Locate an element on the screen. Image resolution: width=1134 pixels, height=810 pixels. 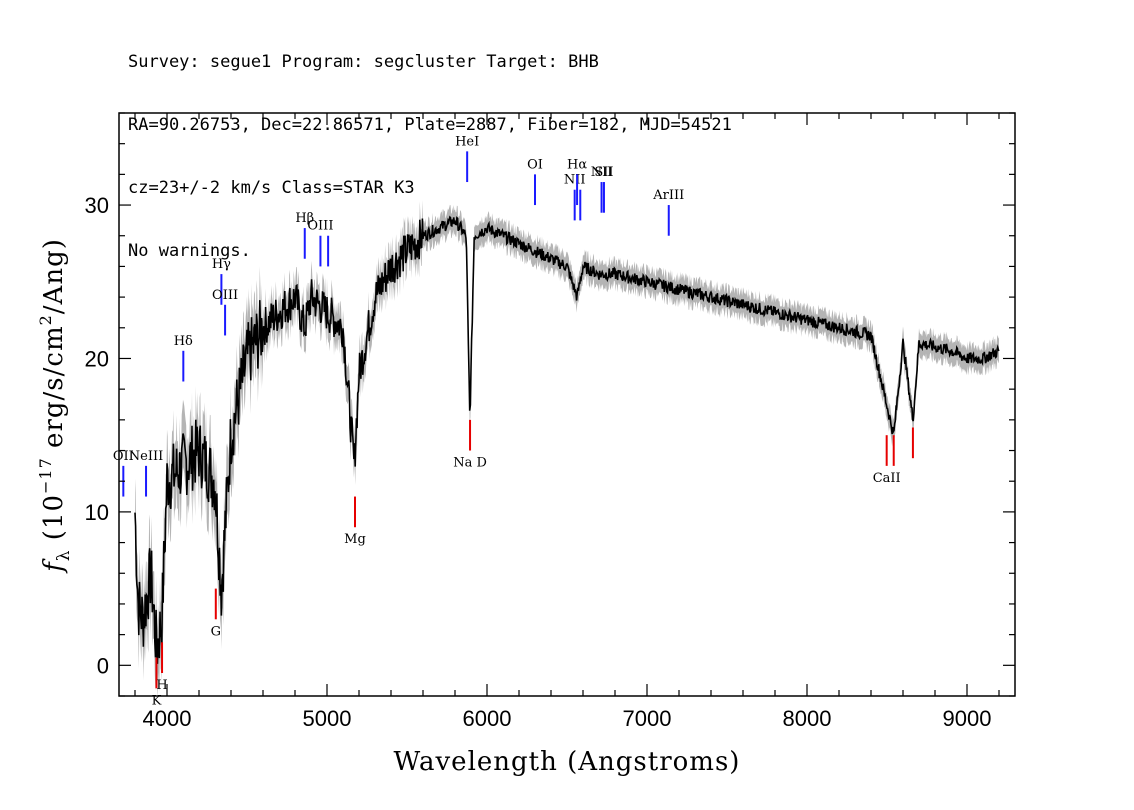
emission-line-label: OII is located at coordinates (123, 456).